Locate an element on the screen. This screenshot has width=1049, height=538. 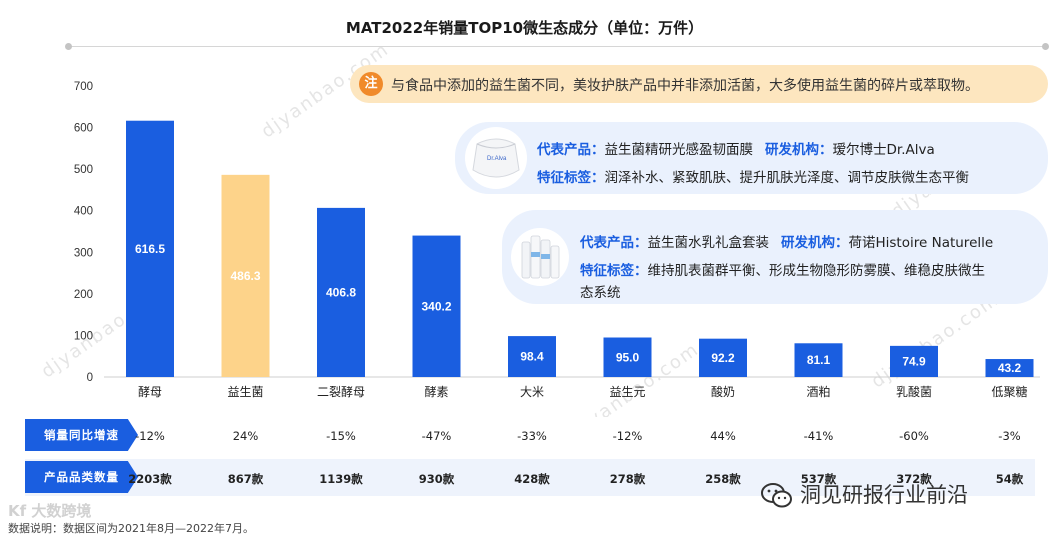
card2-product: 益生菌水乳礼盒套装 is located at coordinates (708, 243).